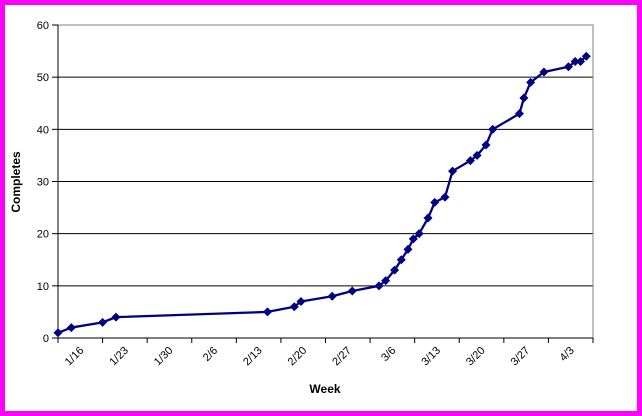 The image size is (642, 416). Describe the element at coordinates (43, 130) in the screenshot. I see `y-tick-label: 40` at that location.